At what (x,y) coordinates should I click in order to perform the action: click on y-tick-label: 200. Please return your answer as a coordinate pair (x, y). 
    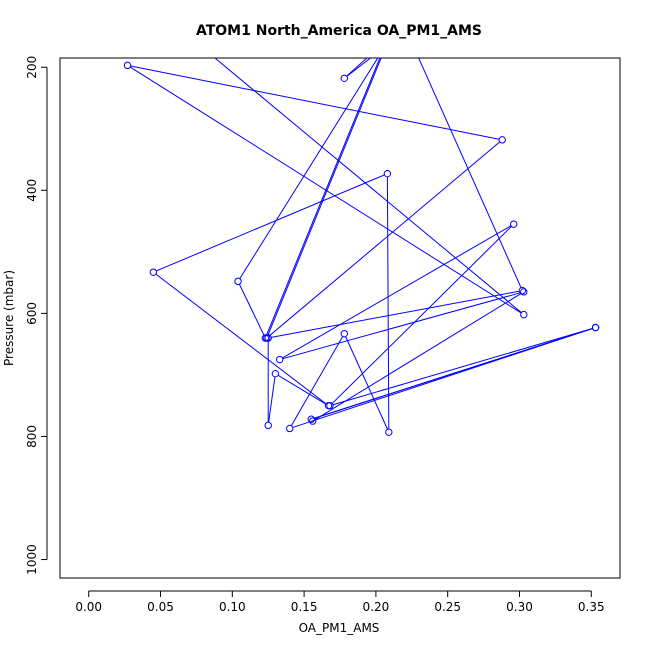
    Looking at the image, I should click on (32, 67).